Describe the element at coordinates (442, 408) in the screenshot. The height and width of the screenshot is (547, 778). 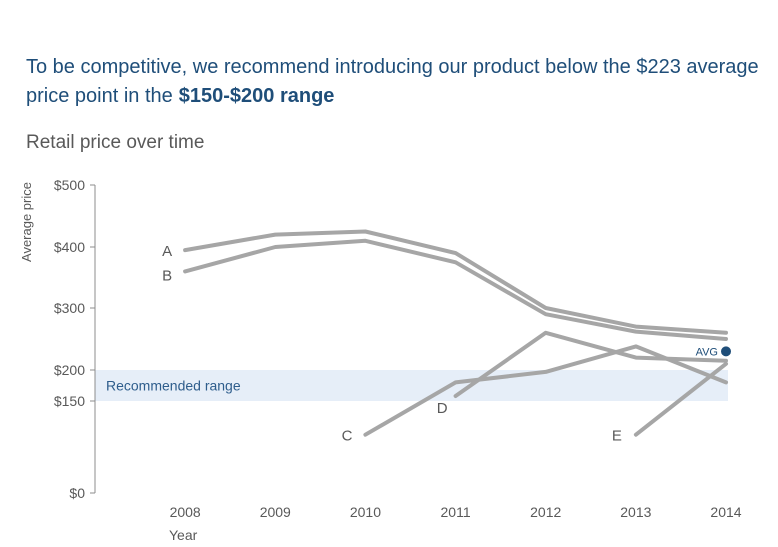
I see `series-label-d: D` at that location.